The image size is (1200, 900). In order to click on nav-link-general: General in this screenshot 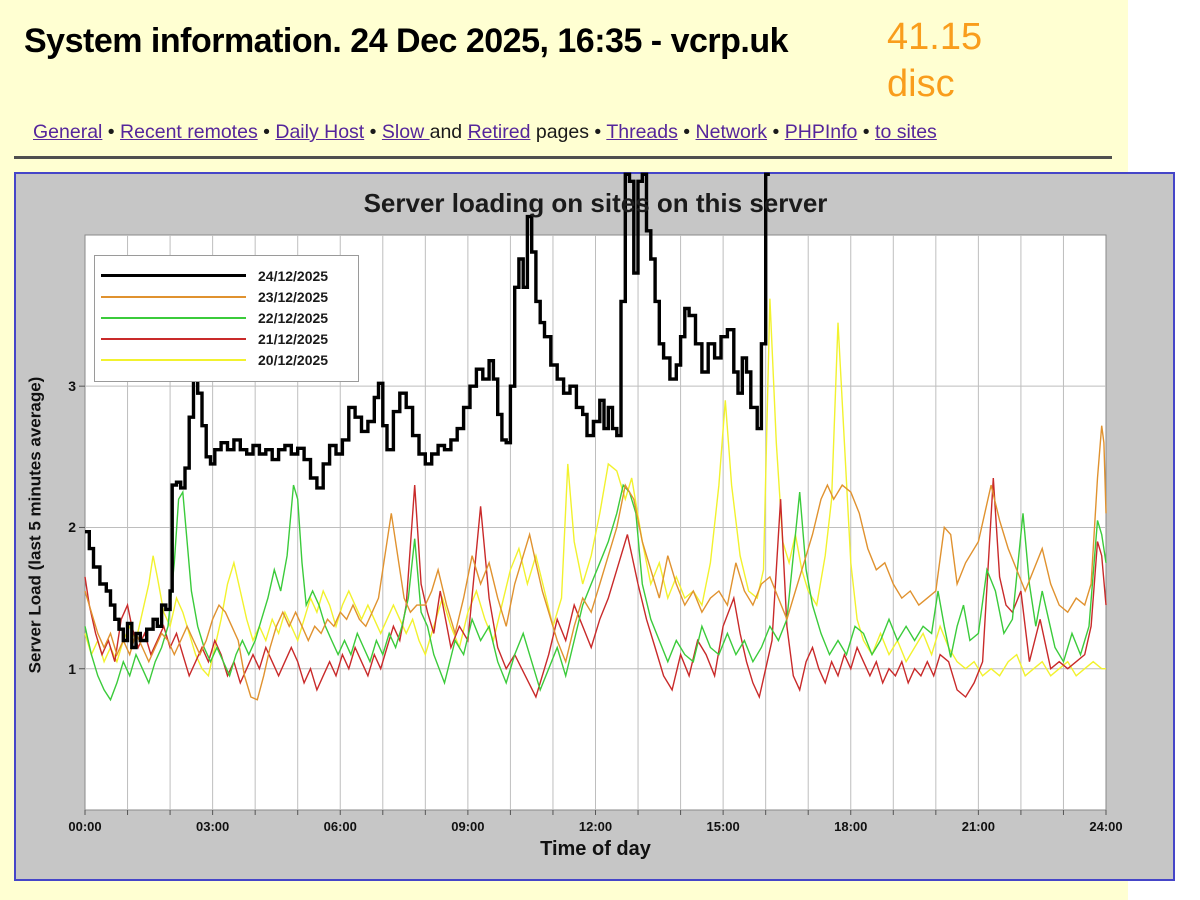, I will do `click(68, 132)`.